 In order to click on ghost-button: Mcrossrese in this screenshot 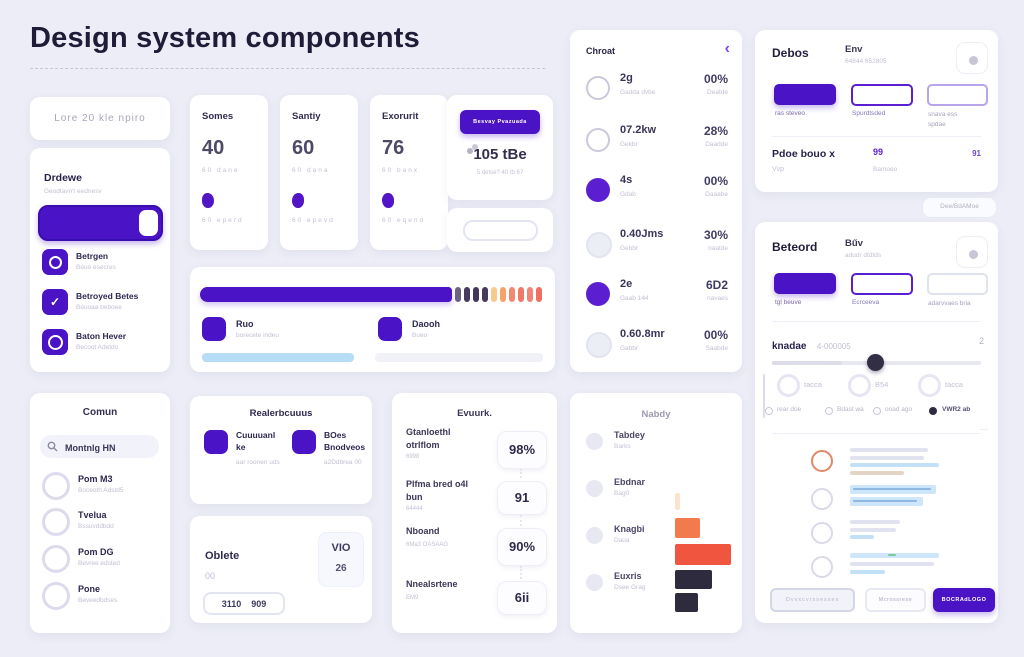, I will do `click(895, 600)`.